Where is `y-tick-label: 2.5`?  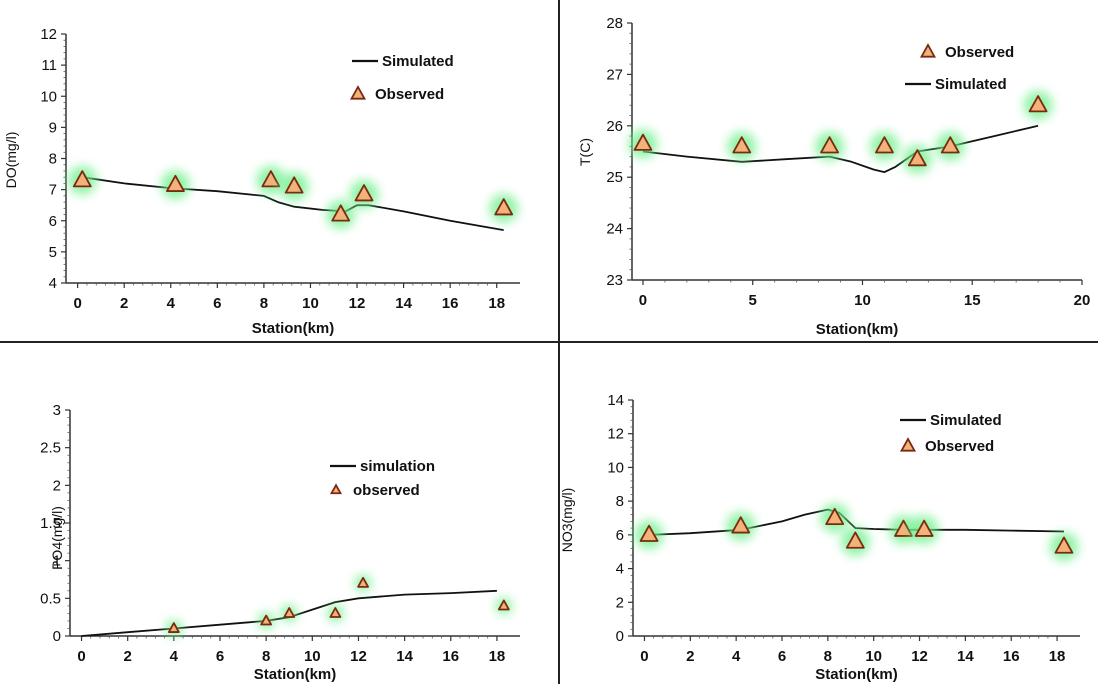
y-tick-label: 2.5 is located at coordinates (50, 448).